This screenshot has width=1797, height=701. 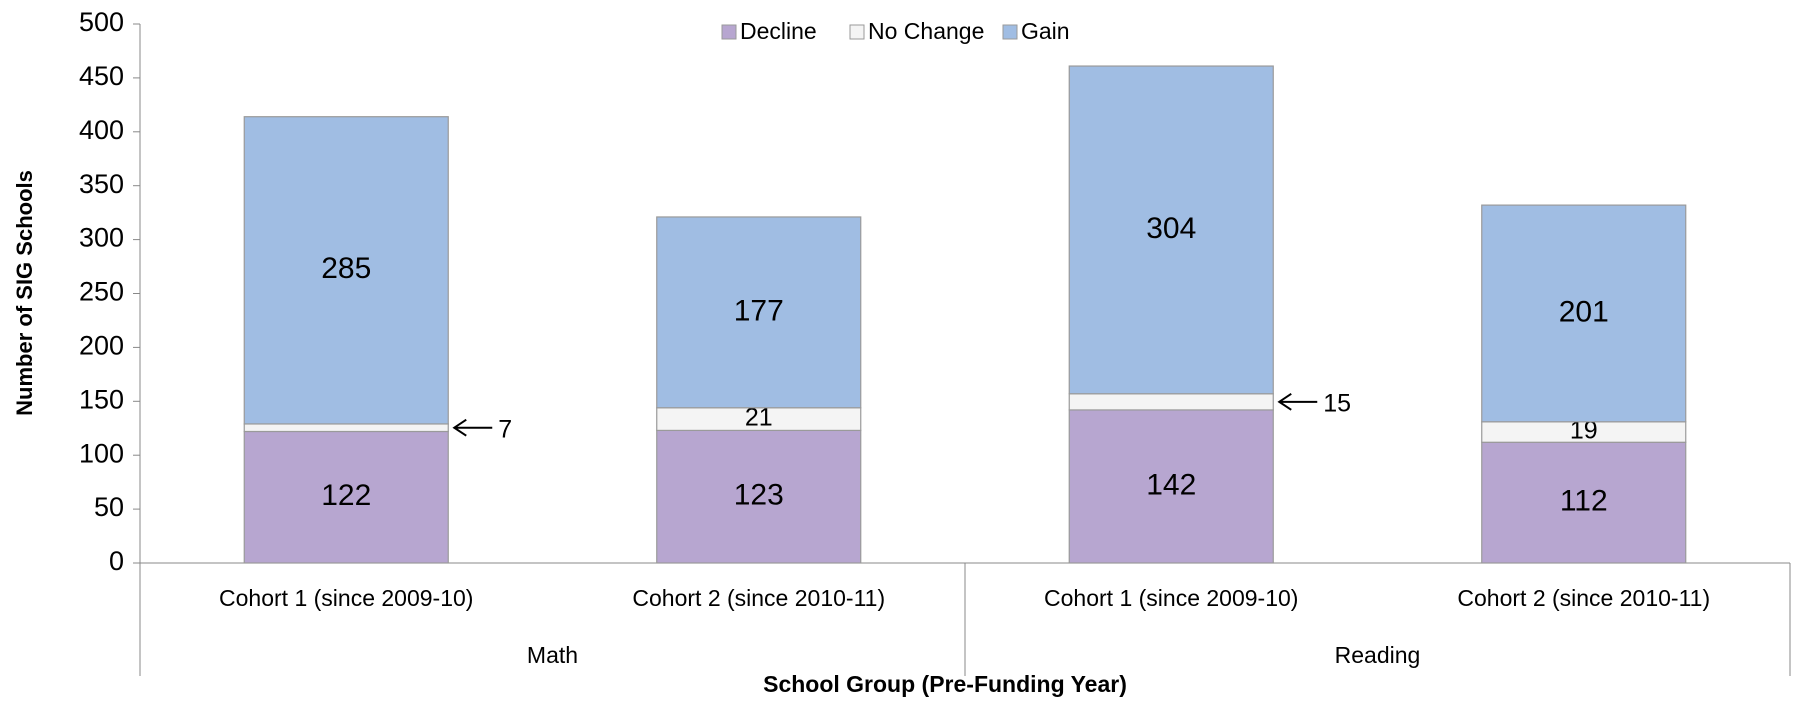 I want to click on y-tick-label: 150, so click(x=101, y=399).